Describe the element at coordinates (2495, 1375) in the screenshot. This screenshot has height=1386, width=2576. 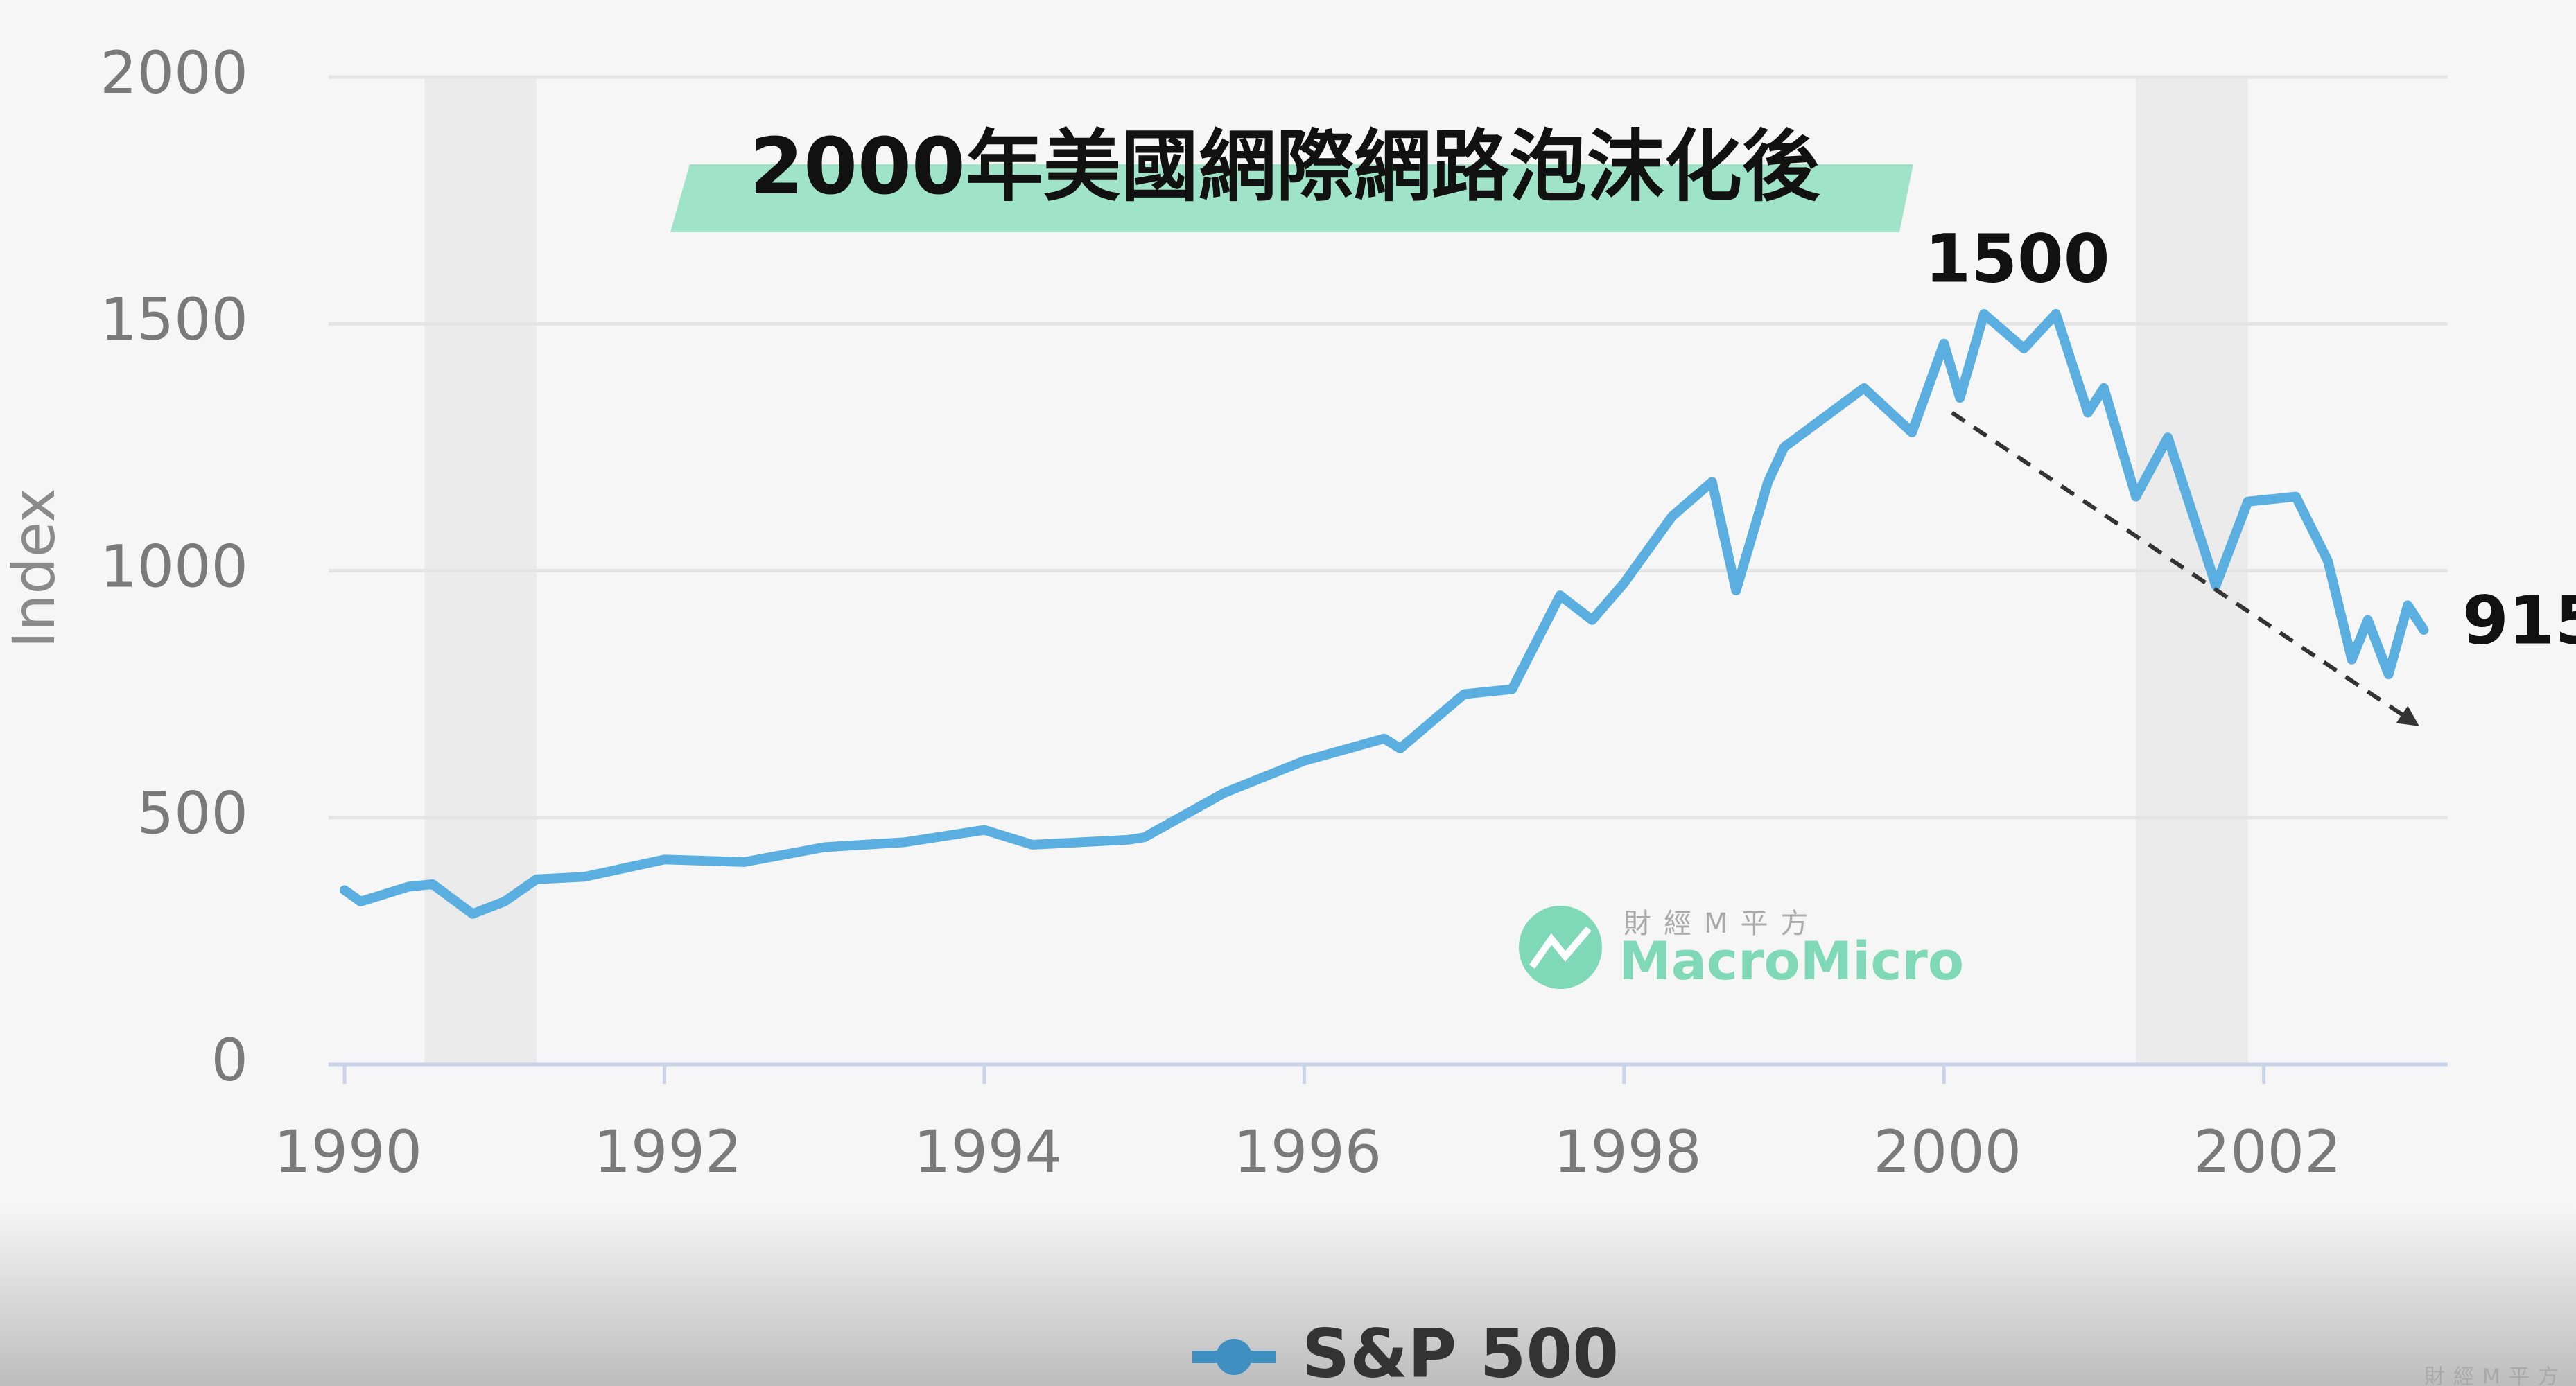
I see `footer-watermark: 財經M平方` at that location.